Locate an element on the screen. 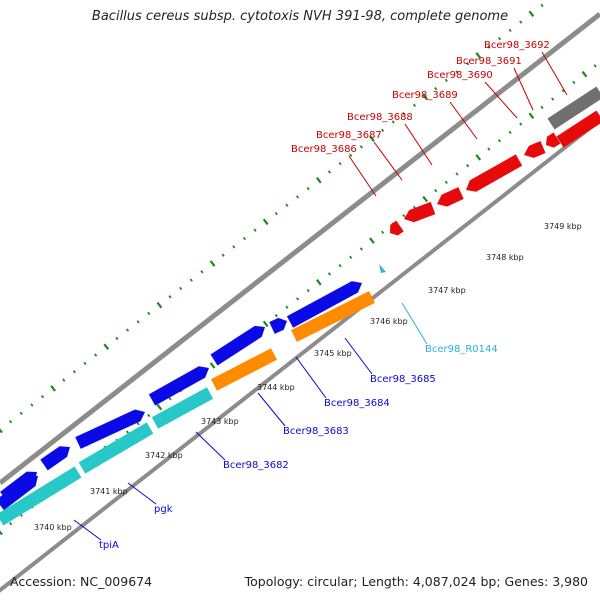  gene-label: Bcer98_3682 is located at coordinates (256, 465).